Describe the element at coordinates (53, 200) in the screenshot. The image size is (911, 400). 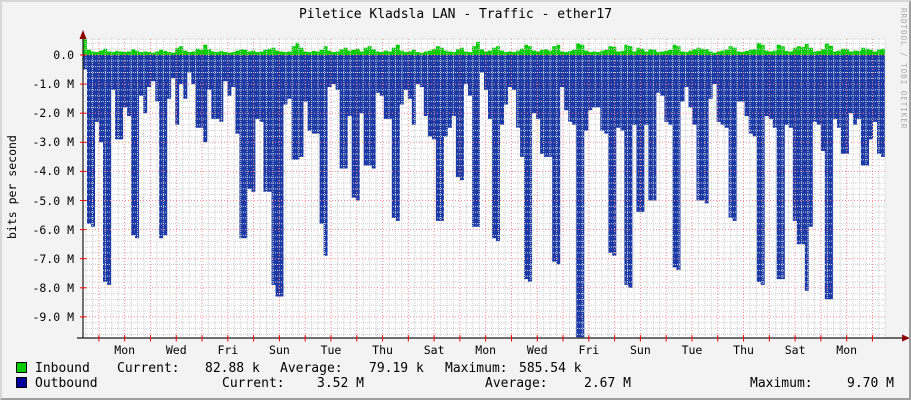
I see `y-tick-label: -5.0 M` at that location.